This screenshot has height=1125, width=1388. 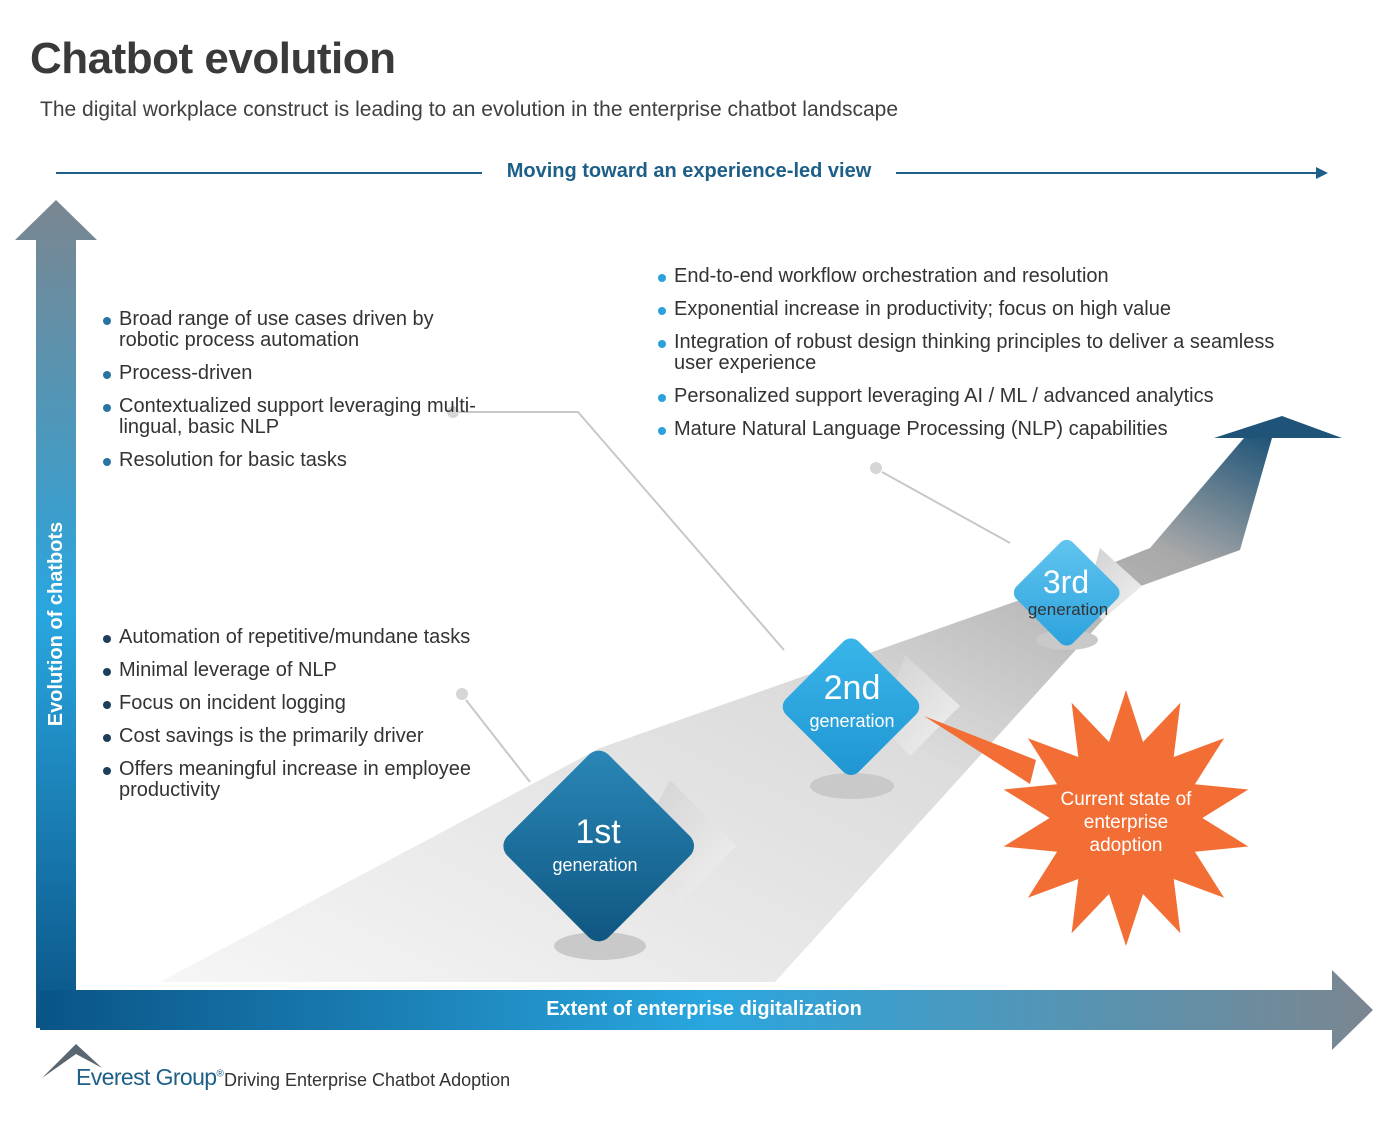 What do you see at coordinates (293, 460) in the screenshot?
I see `list-item: Resolution for basic tasks` at bounding box center [293, 460].